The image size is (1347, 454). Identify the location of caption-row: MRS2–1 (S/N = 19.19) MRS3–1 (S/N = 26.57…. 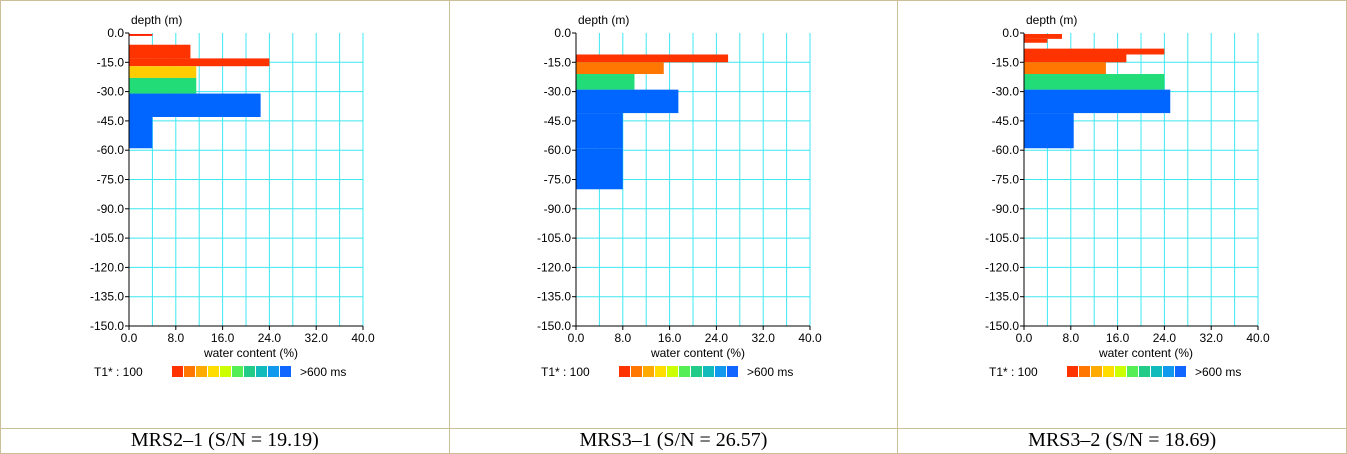
(673, 441).